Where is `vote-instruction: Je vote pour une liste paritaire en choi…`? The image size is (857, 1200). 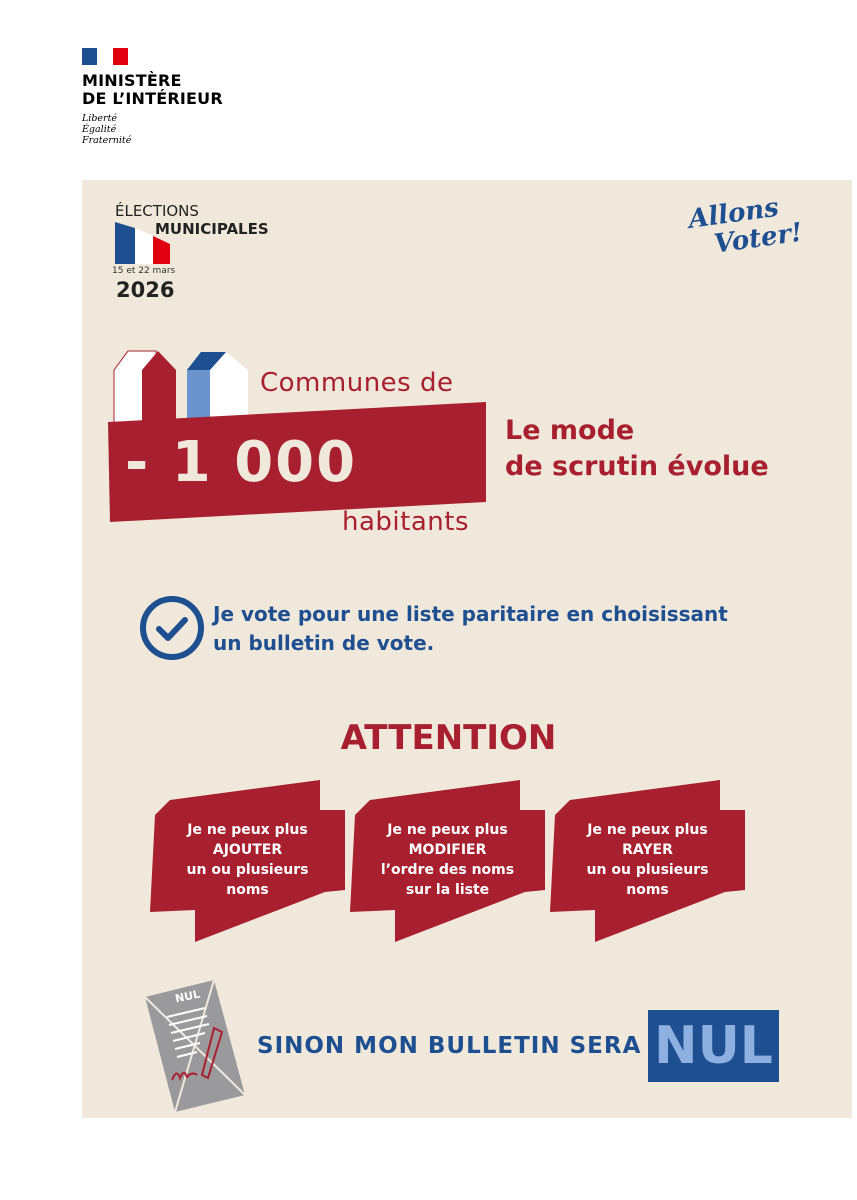 vote-instruction: Je vote pour une liste paritaire en choi… is located at coordinates (470, 628).